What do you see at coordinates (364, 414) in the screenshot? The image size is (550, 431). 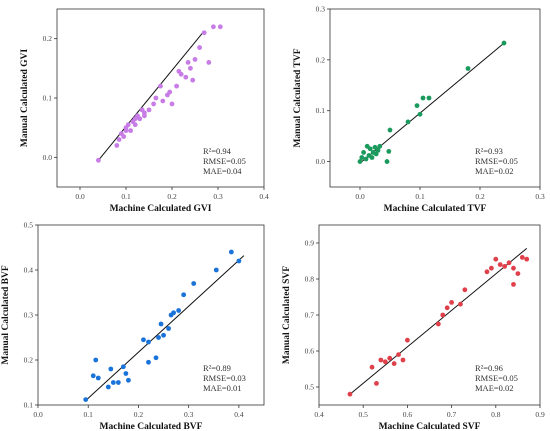 I see `svf-x-tick-label: 0.5` at bounding box center [364, 414].